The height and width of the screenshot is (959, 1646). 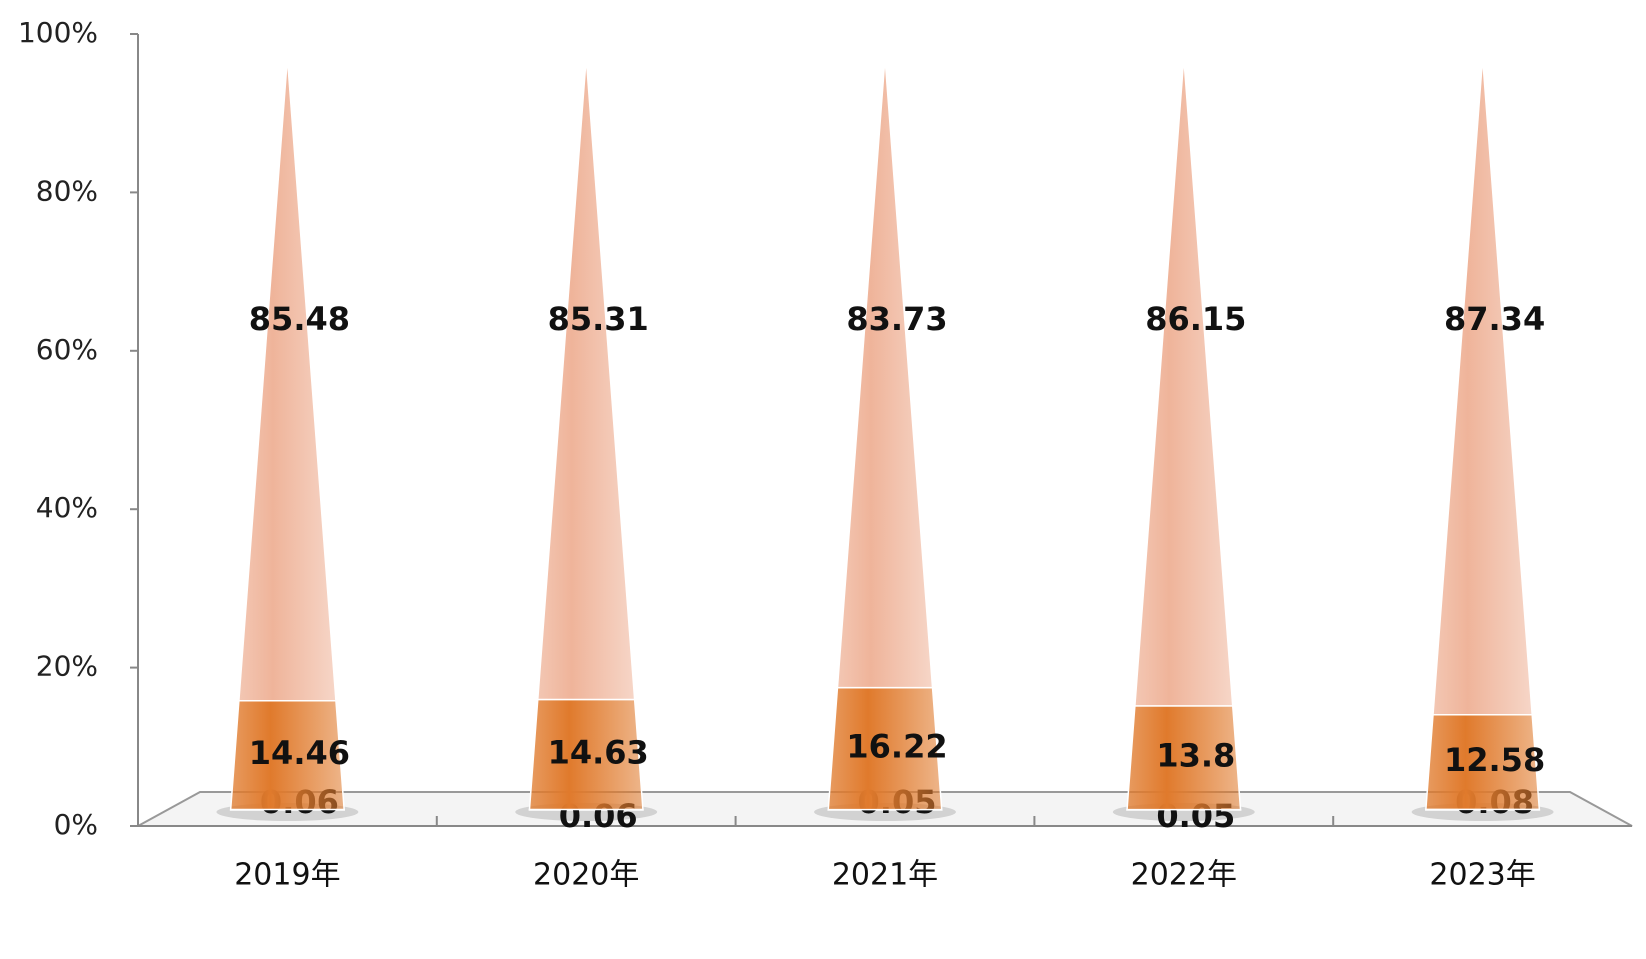 What do you see at coordinates (1184, 875) in the screenshot?
I see `x-tick-label: 2022年` at bounding box center [1184, 875].